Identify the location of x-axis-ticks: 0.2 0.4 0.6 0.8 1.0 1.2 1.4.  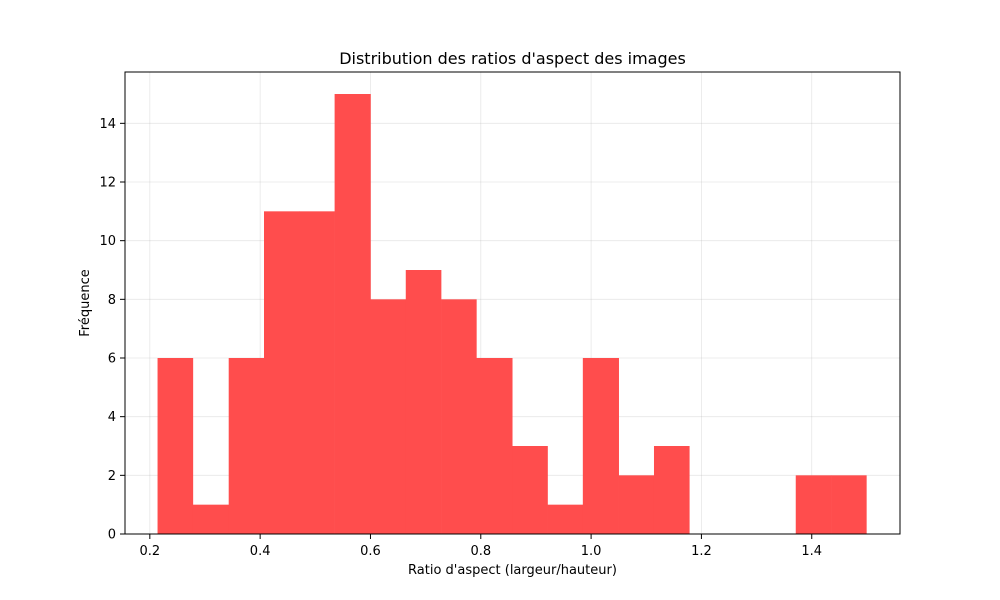
(480, 546).